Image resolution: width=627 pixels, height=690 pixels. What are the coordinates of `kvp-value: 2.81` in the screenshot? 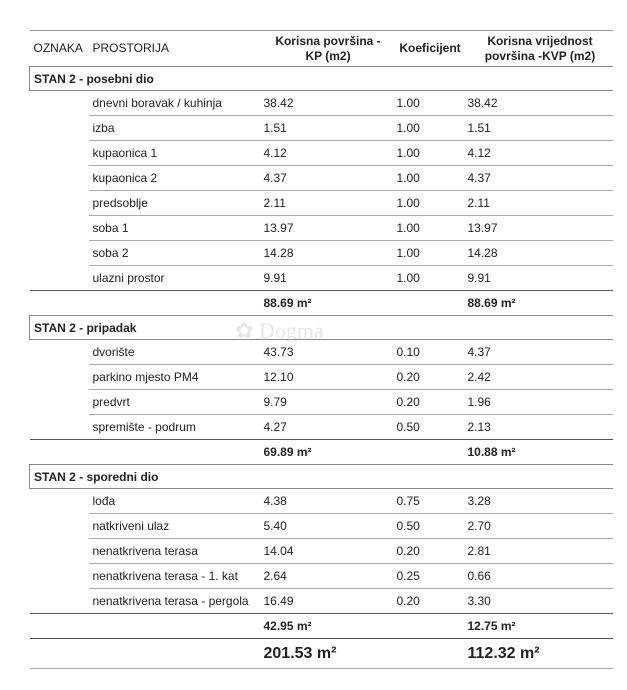 It's located at (538, 551).